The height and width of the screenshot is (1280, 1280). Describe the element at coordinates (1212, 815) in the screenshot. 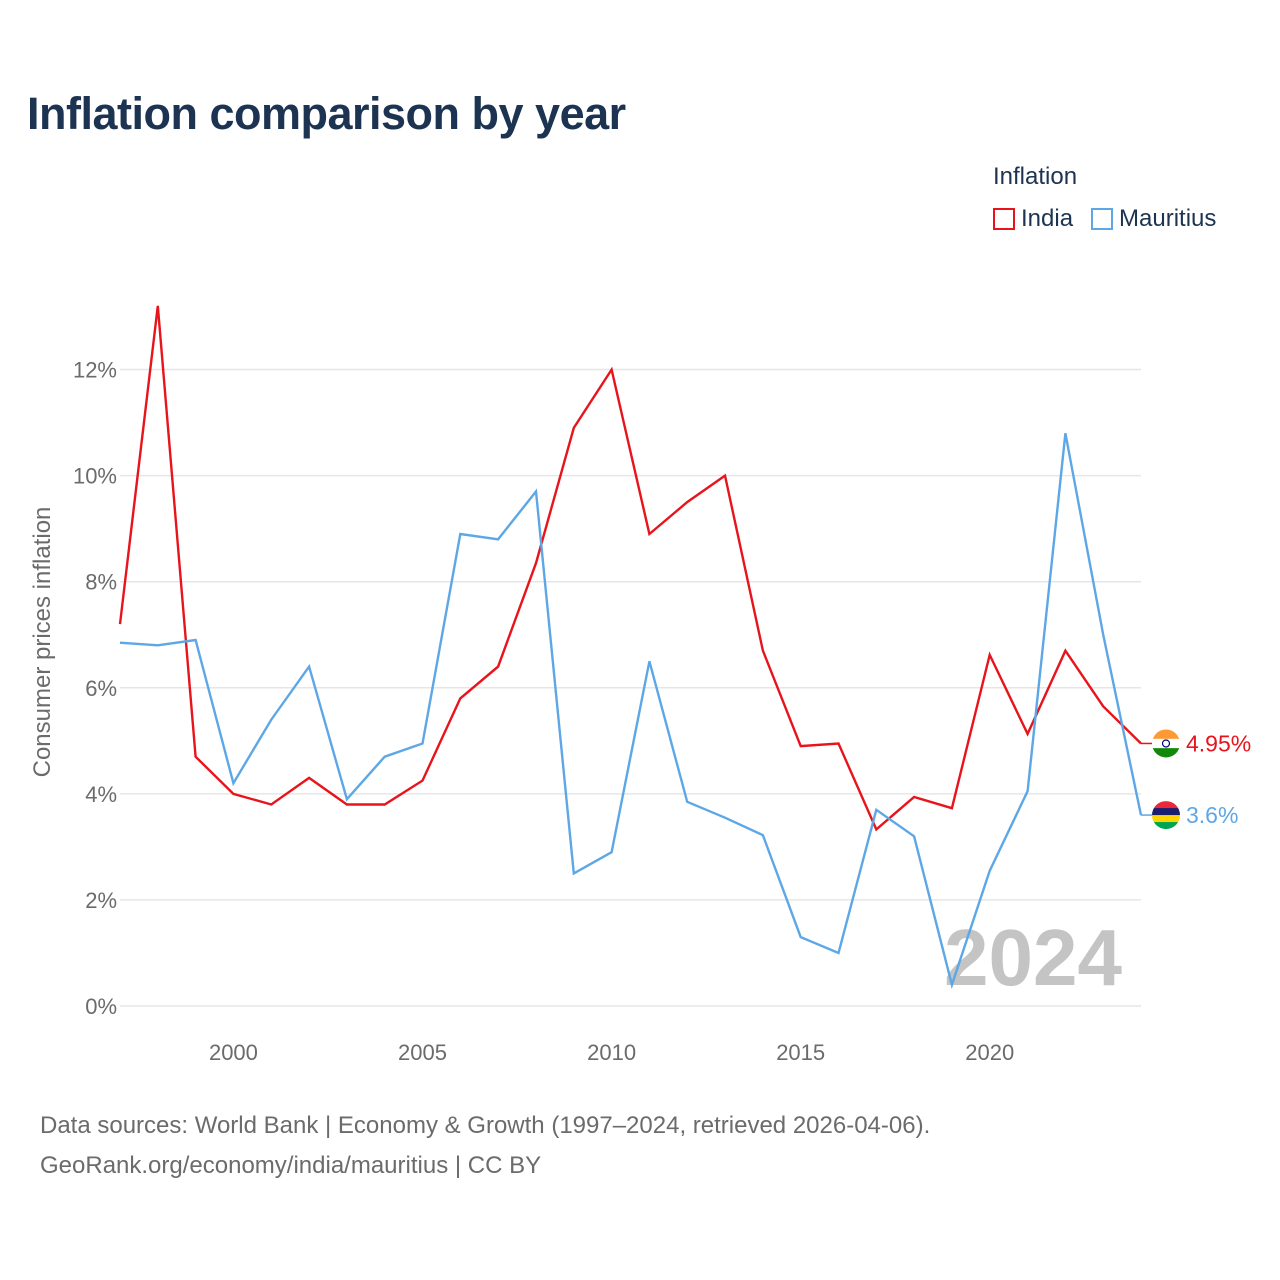

I see `end-value-label-mauritius: 3.6%` at that location.